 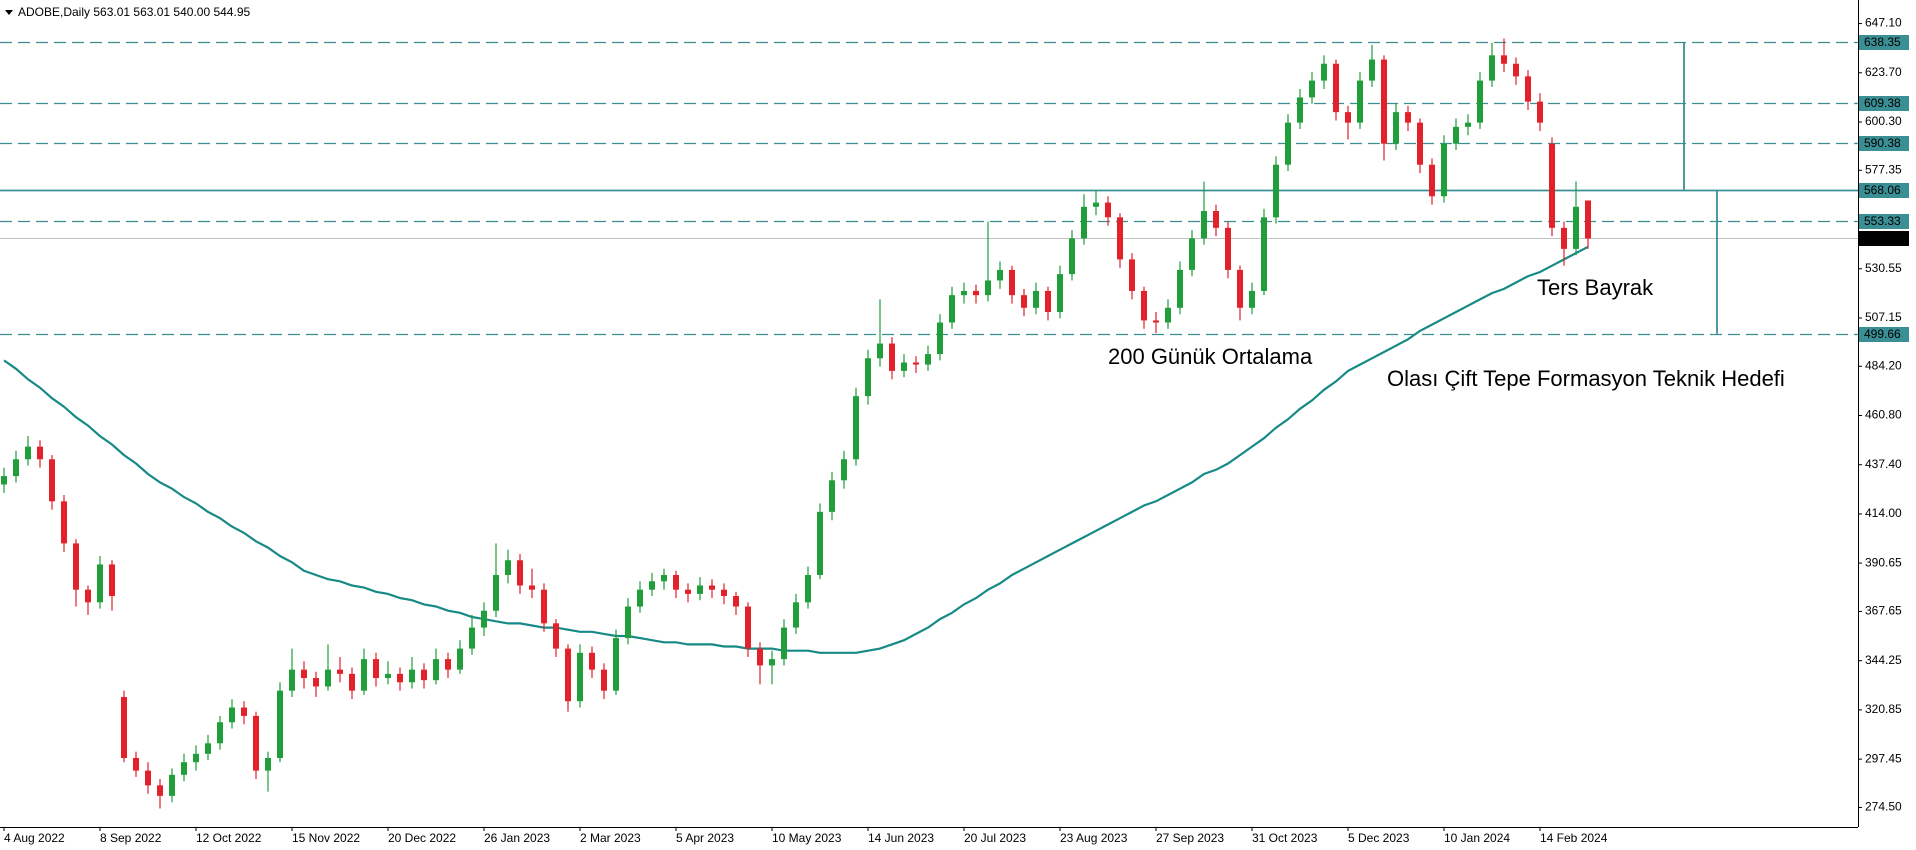 I want to click on level-label: 609.38, so click(x=1882, y=103).